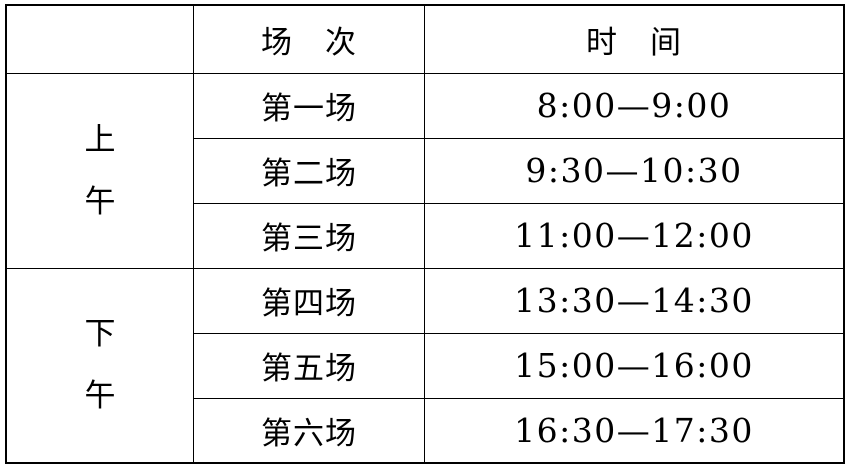 Image resolution: width=845 pixels, height=469 pixels. What do you see at coordinates (634, 235) in the screenshot?
I see `time-cell-3: 11:00—12:00` at bounding box center [634, 235].